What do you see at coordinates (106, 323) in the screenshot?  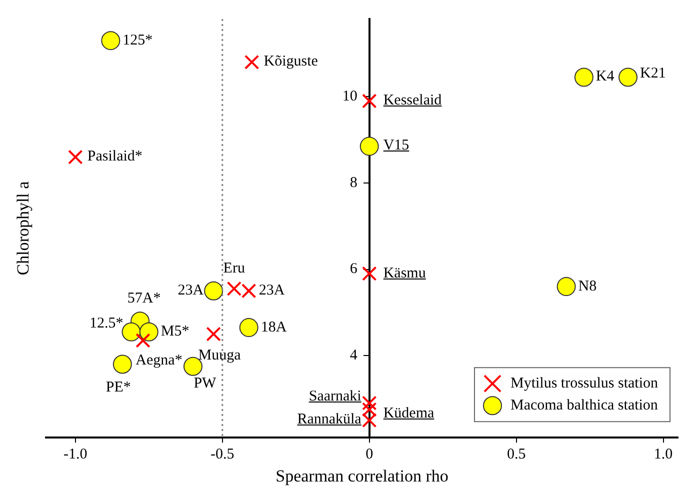 I see `annotation: 12.5*` at bounding box center [106, 323].